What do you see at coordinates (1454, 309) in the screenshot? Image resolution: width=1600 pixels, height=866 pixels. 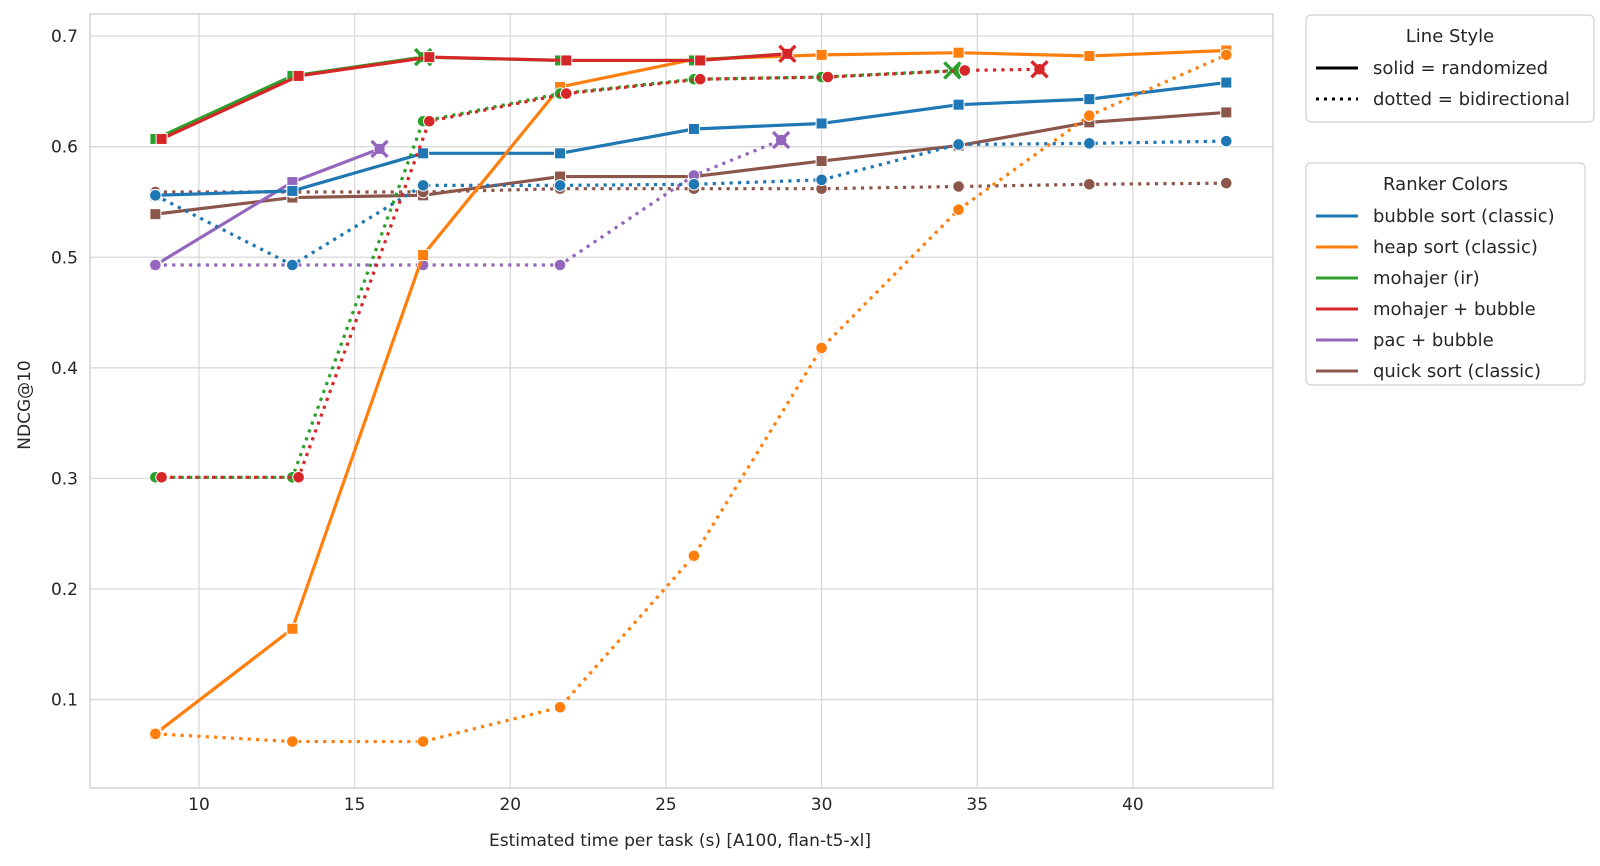 I see `legend-entry-label: mohajer + bubble` at bounding box center [1454, 309].